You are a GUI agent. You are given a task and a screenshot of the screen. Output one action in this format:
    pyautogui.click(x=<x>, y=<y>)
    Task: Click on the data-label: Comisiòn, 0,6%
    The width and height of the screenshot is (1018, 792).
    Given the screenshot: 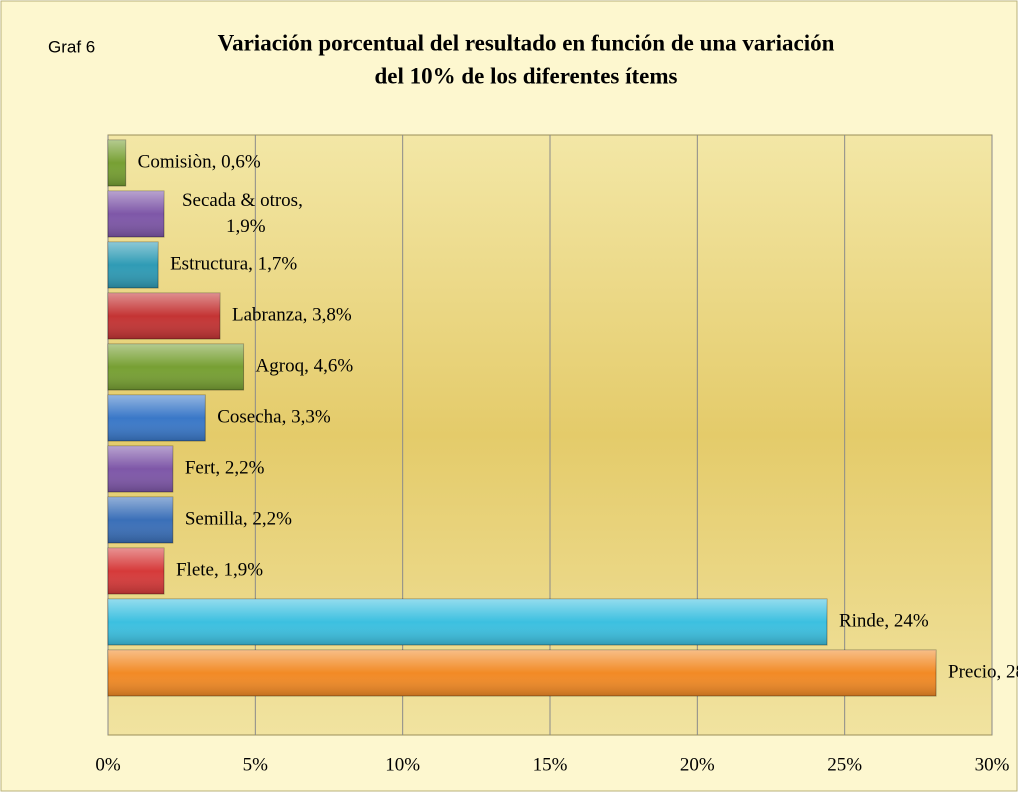 What is the action you would take?
    pyautogui.click(x=199, y=161)
    